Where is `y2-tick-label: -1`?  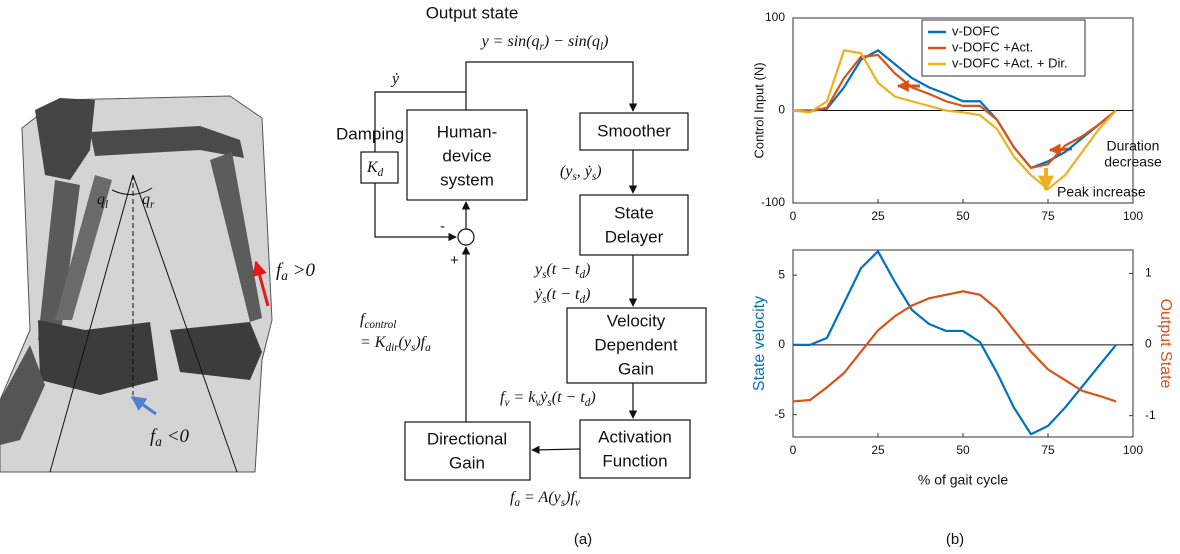
y2-tick-label: -1 is located at coordinates (1150, 415).